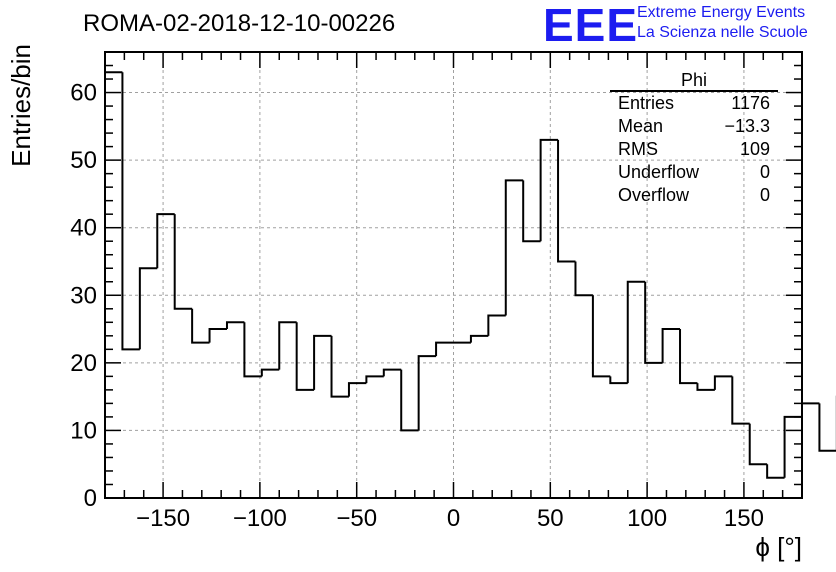 Image resolution: width=836 pixels, height=572 pixels. I want to click on stats-row-entries: Entries 1176, so click(694, 103).